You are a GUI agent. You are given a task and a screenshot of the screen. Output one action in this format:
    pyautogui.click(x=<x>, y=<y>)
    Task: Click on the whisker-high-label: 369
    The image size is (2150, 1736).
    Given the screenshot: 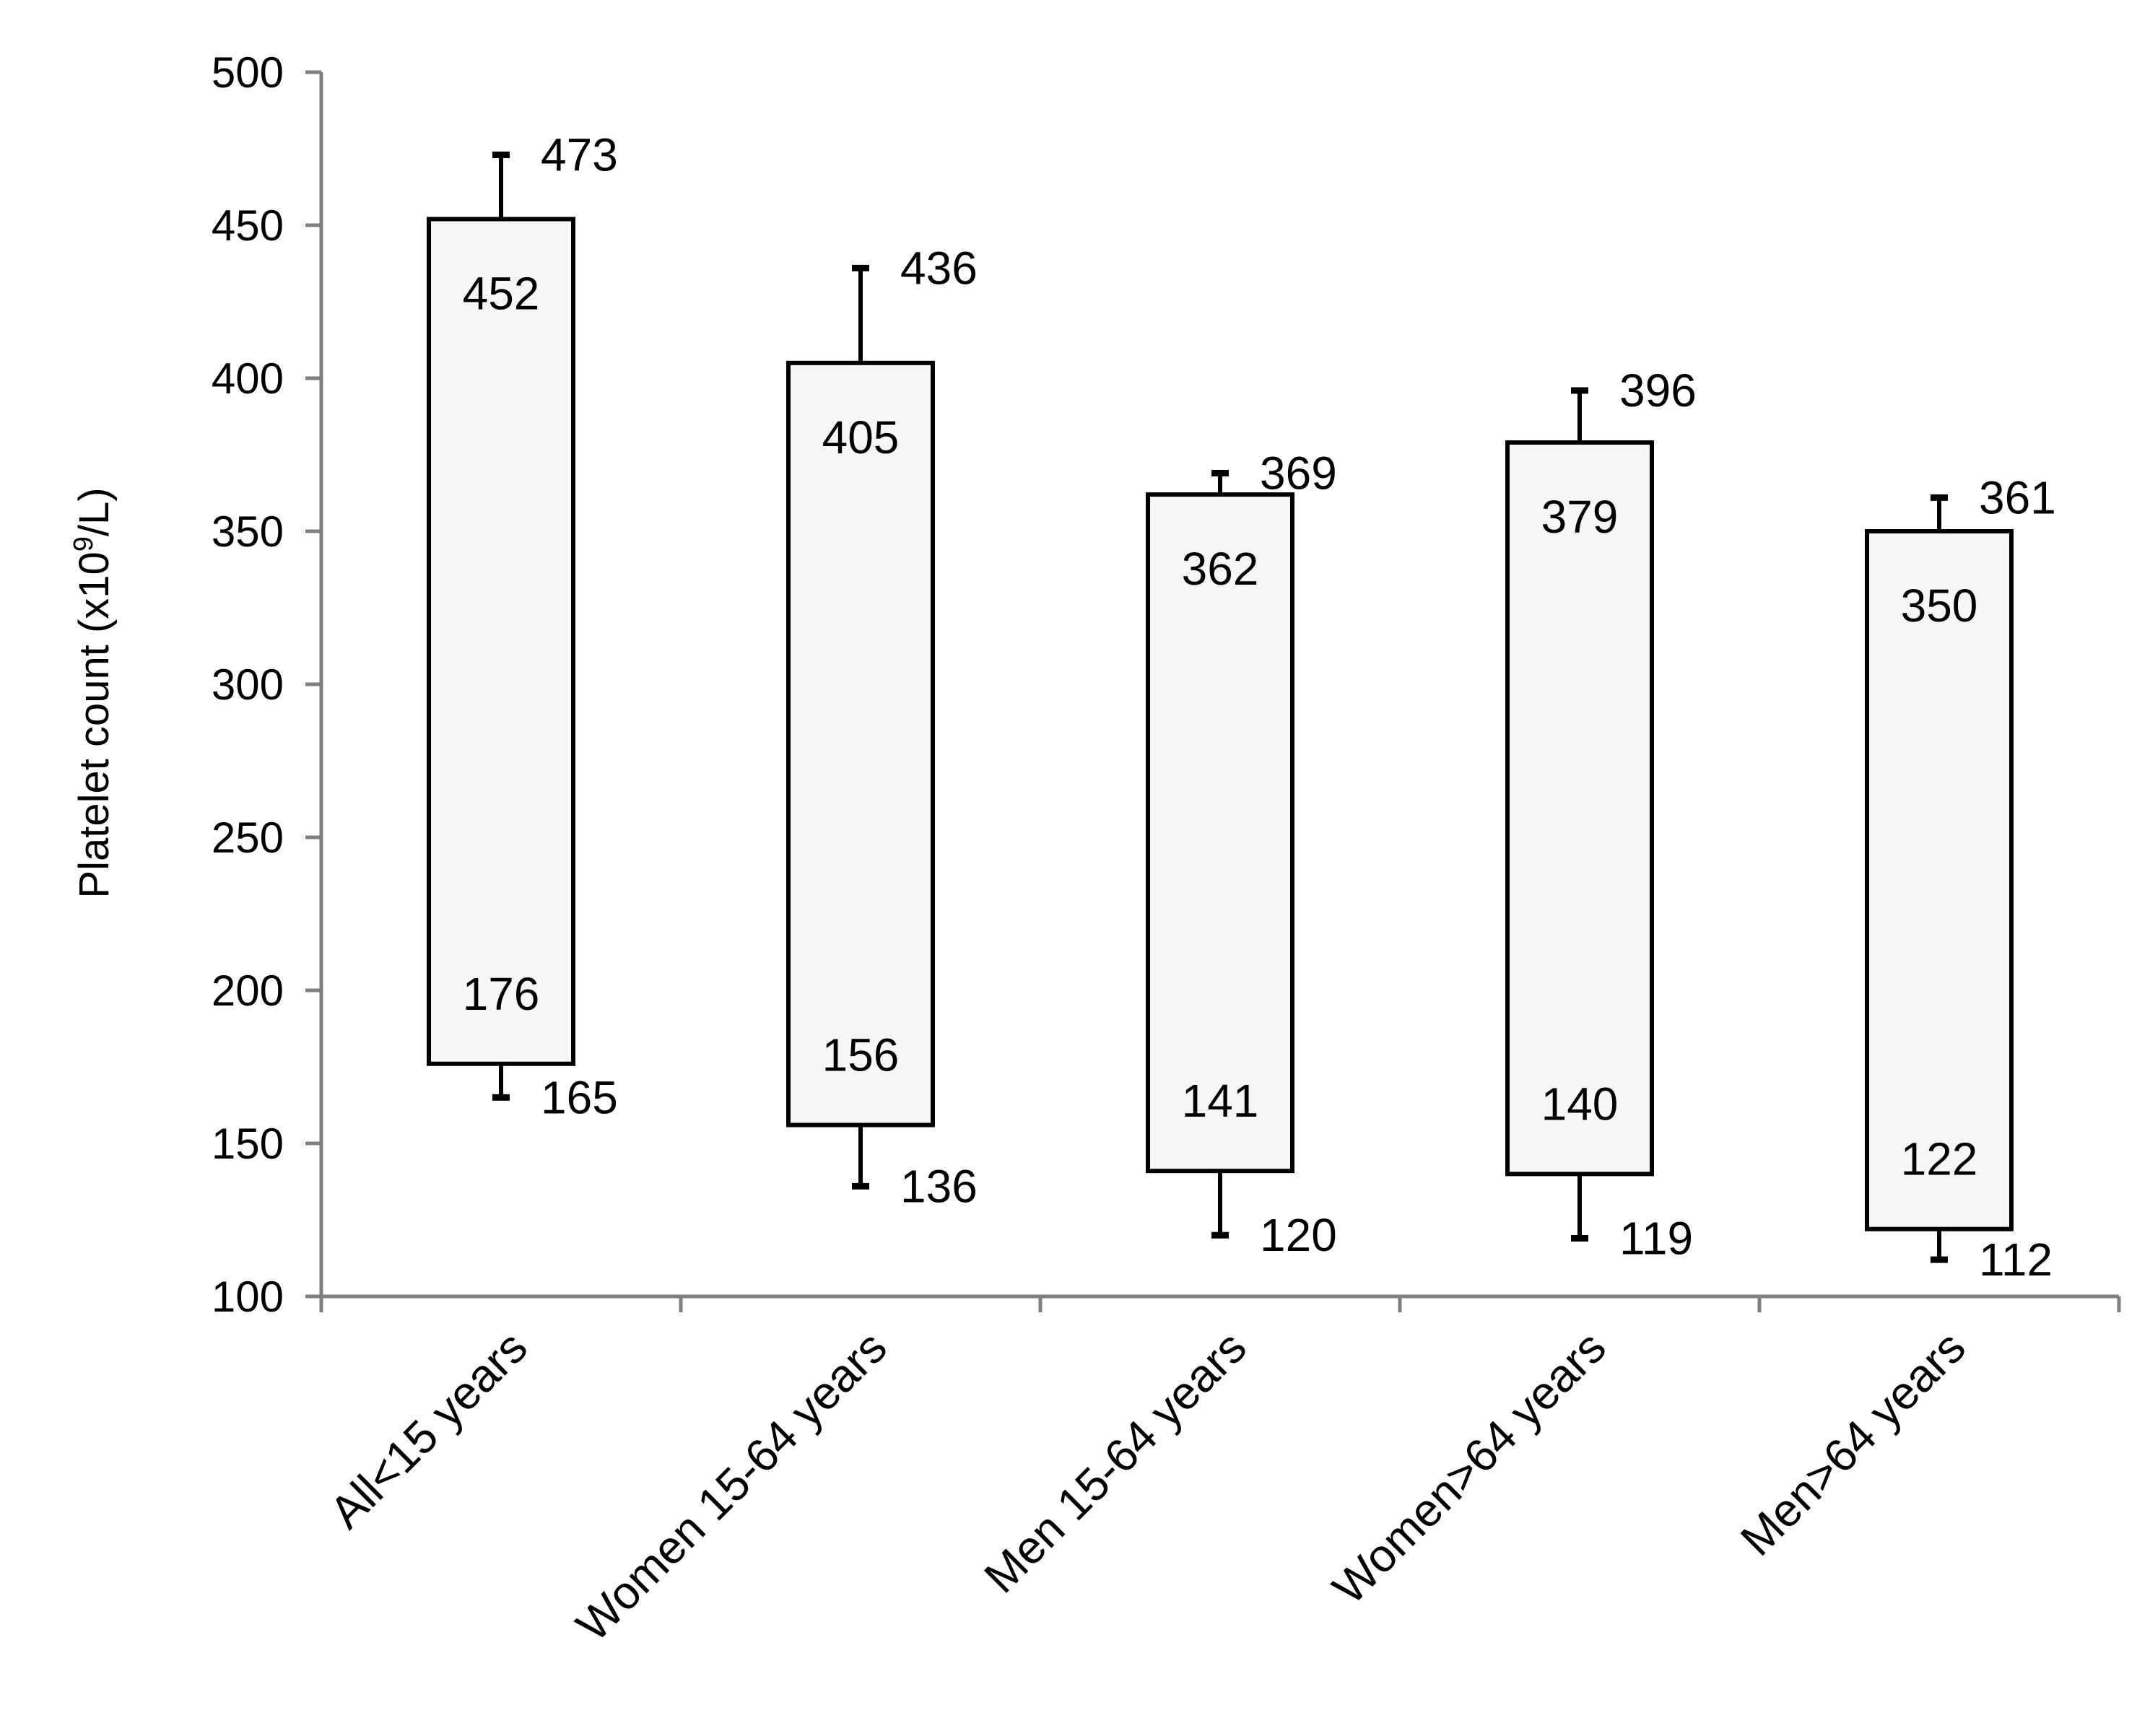 What is the action you would take?
    pyautogui.click(x=1298, y=473)
    